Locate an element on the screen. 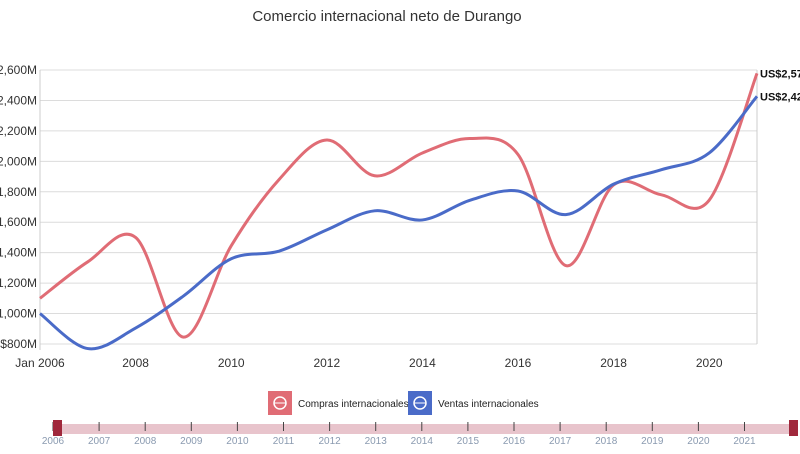  y-tick-label: $2,600M is located at coordinates (18, 70).